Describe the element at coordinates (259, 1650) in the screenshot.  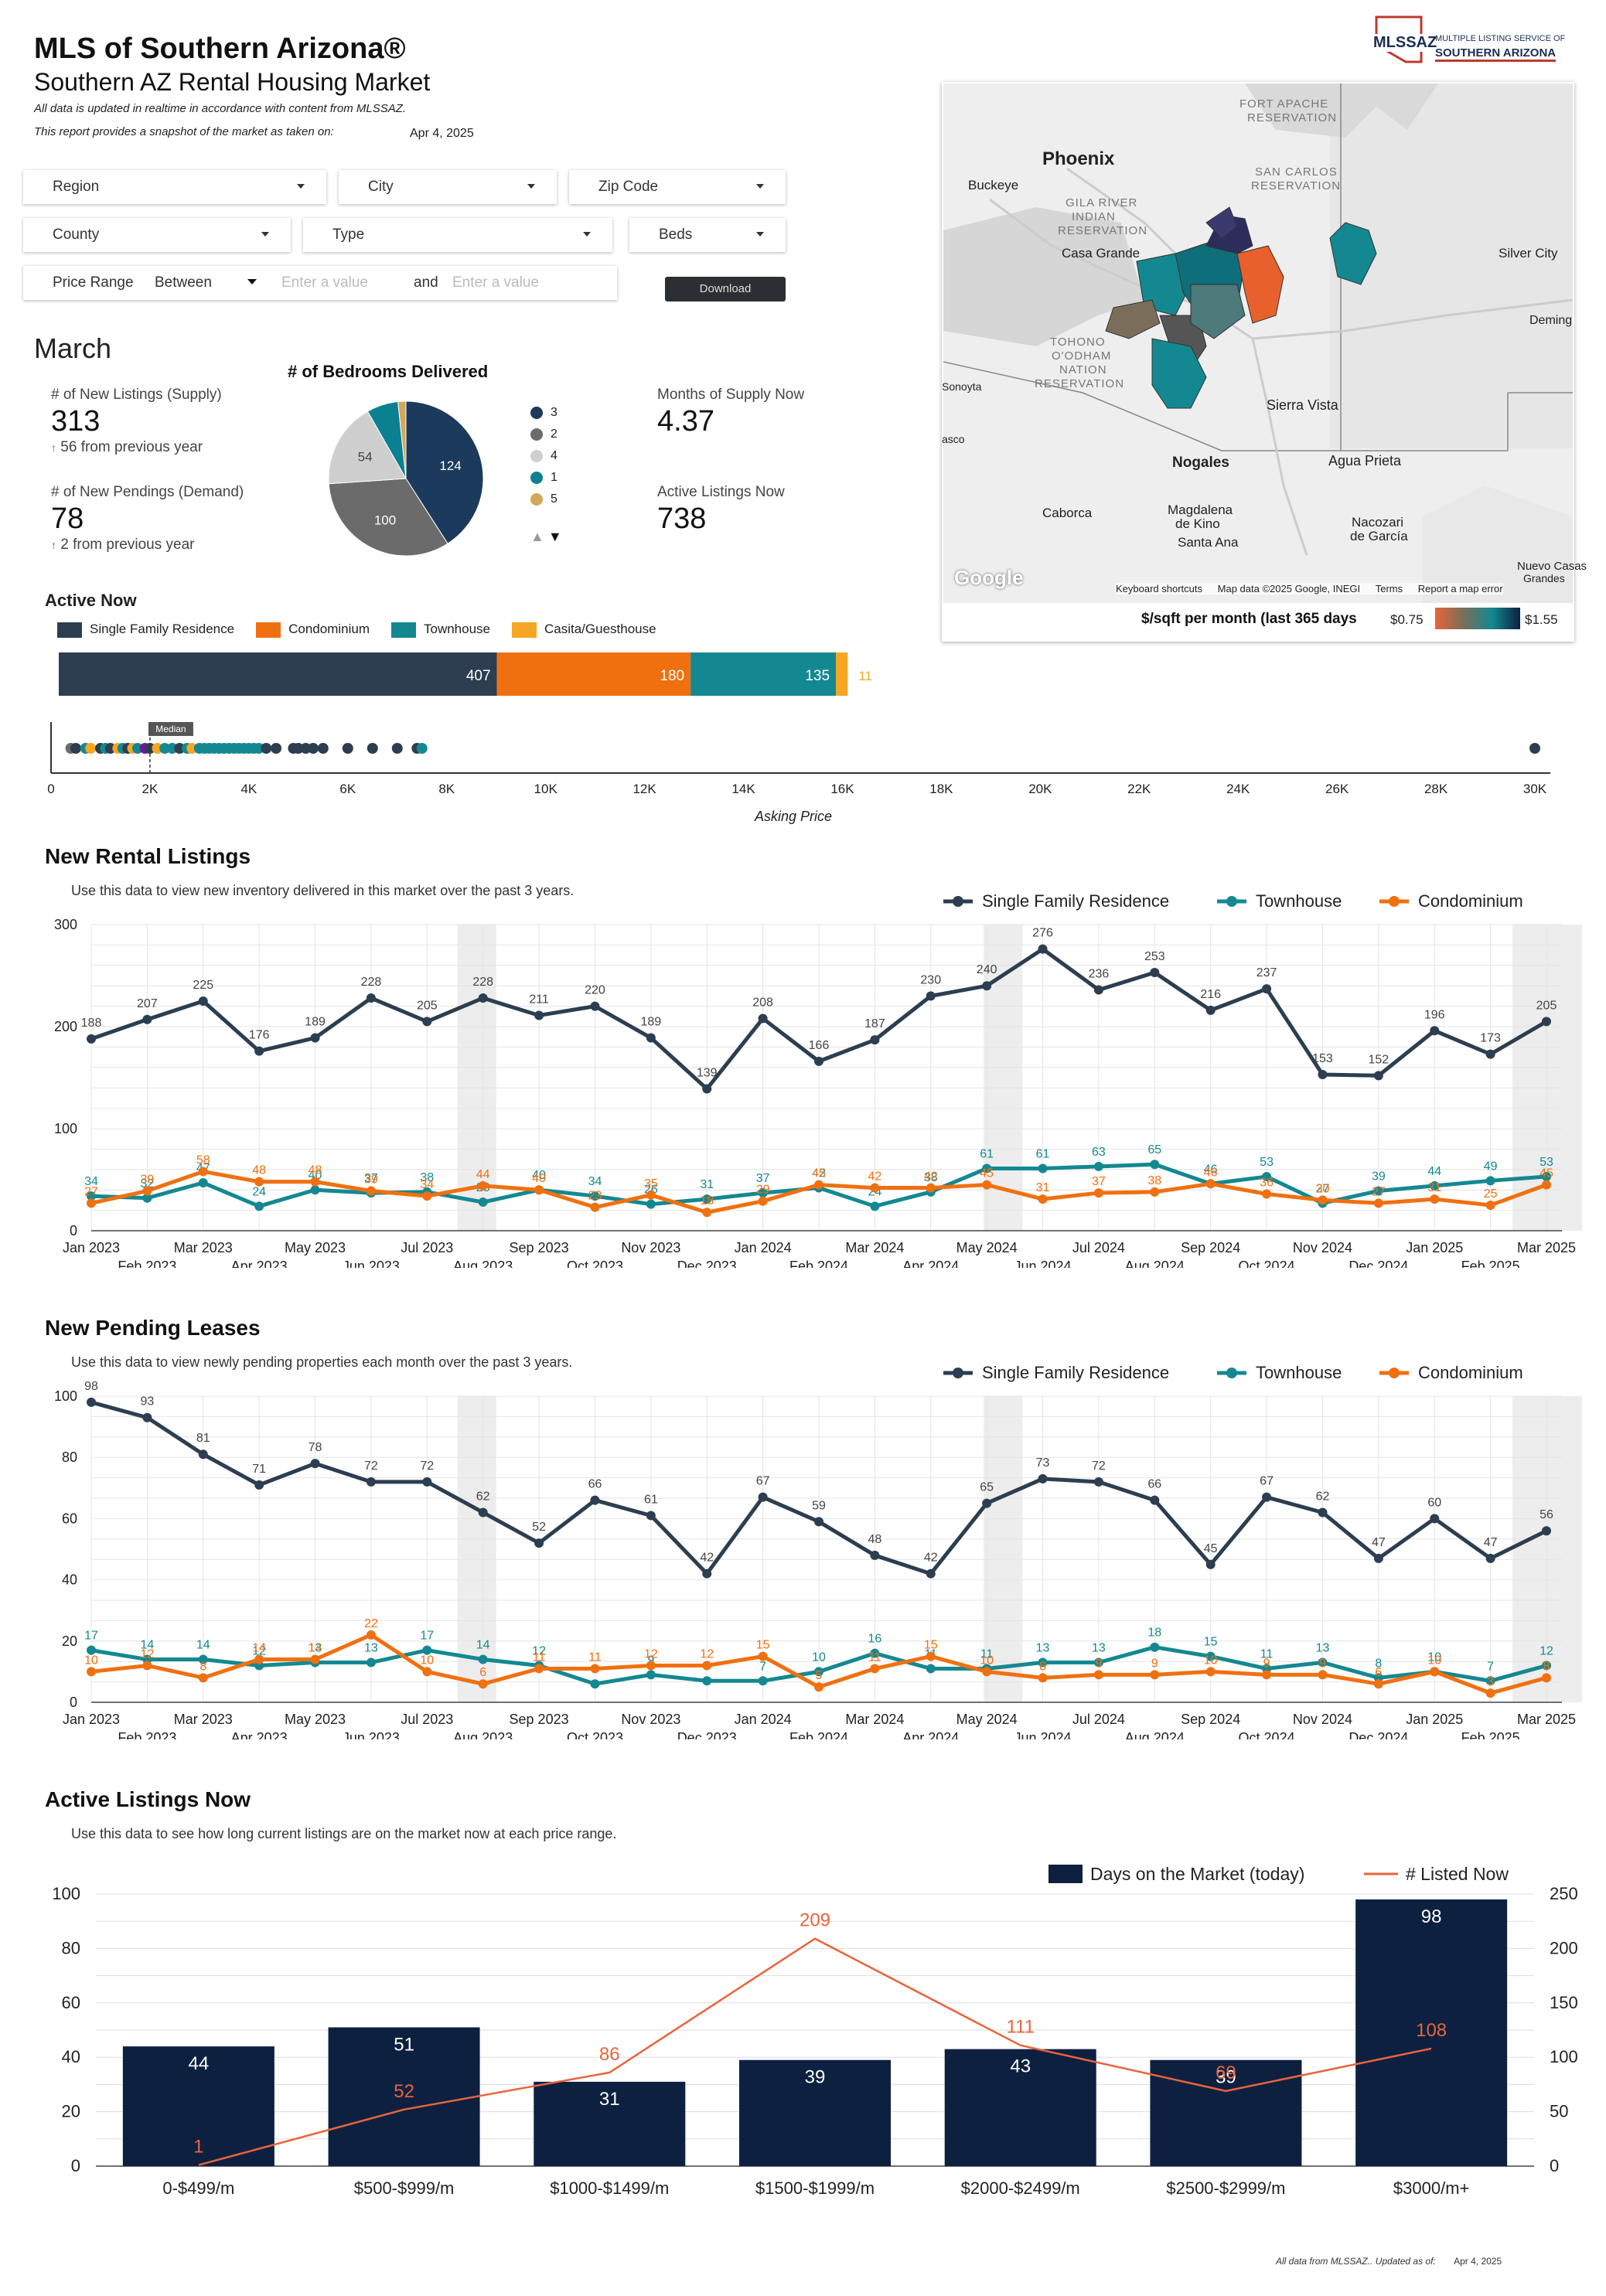
I see `data-label: 12` at that location.